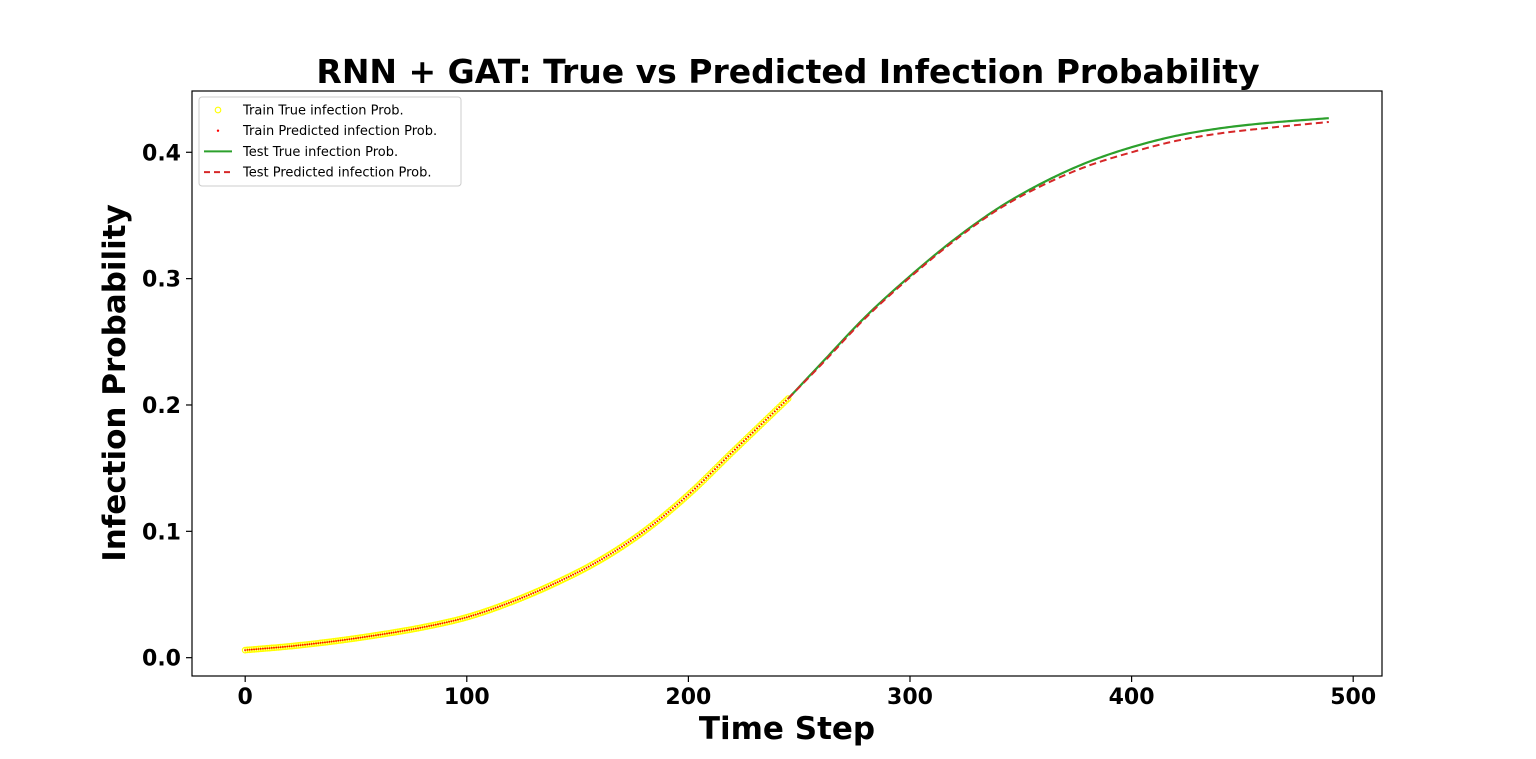 The height and width of the screenshot is (759, 1536). What do you see at coordinates (1132, 697) in the screenshot?
I see `x-tick-label: 400` at bounding box center [1132, 697].